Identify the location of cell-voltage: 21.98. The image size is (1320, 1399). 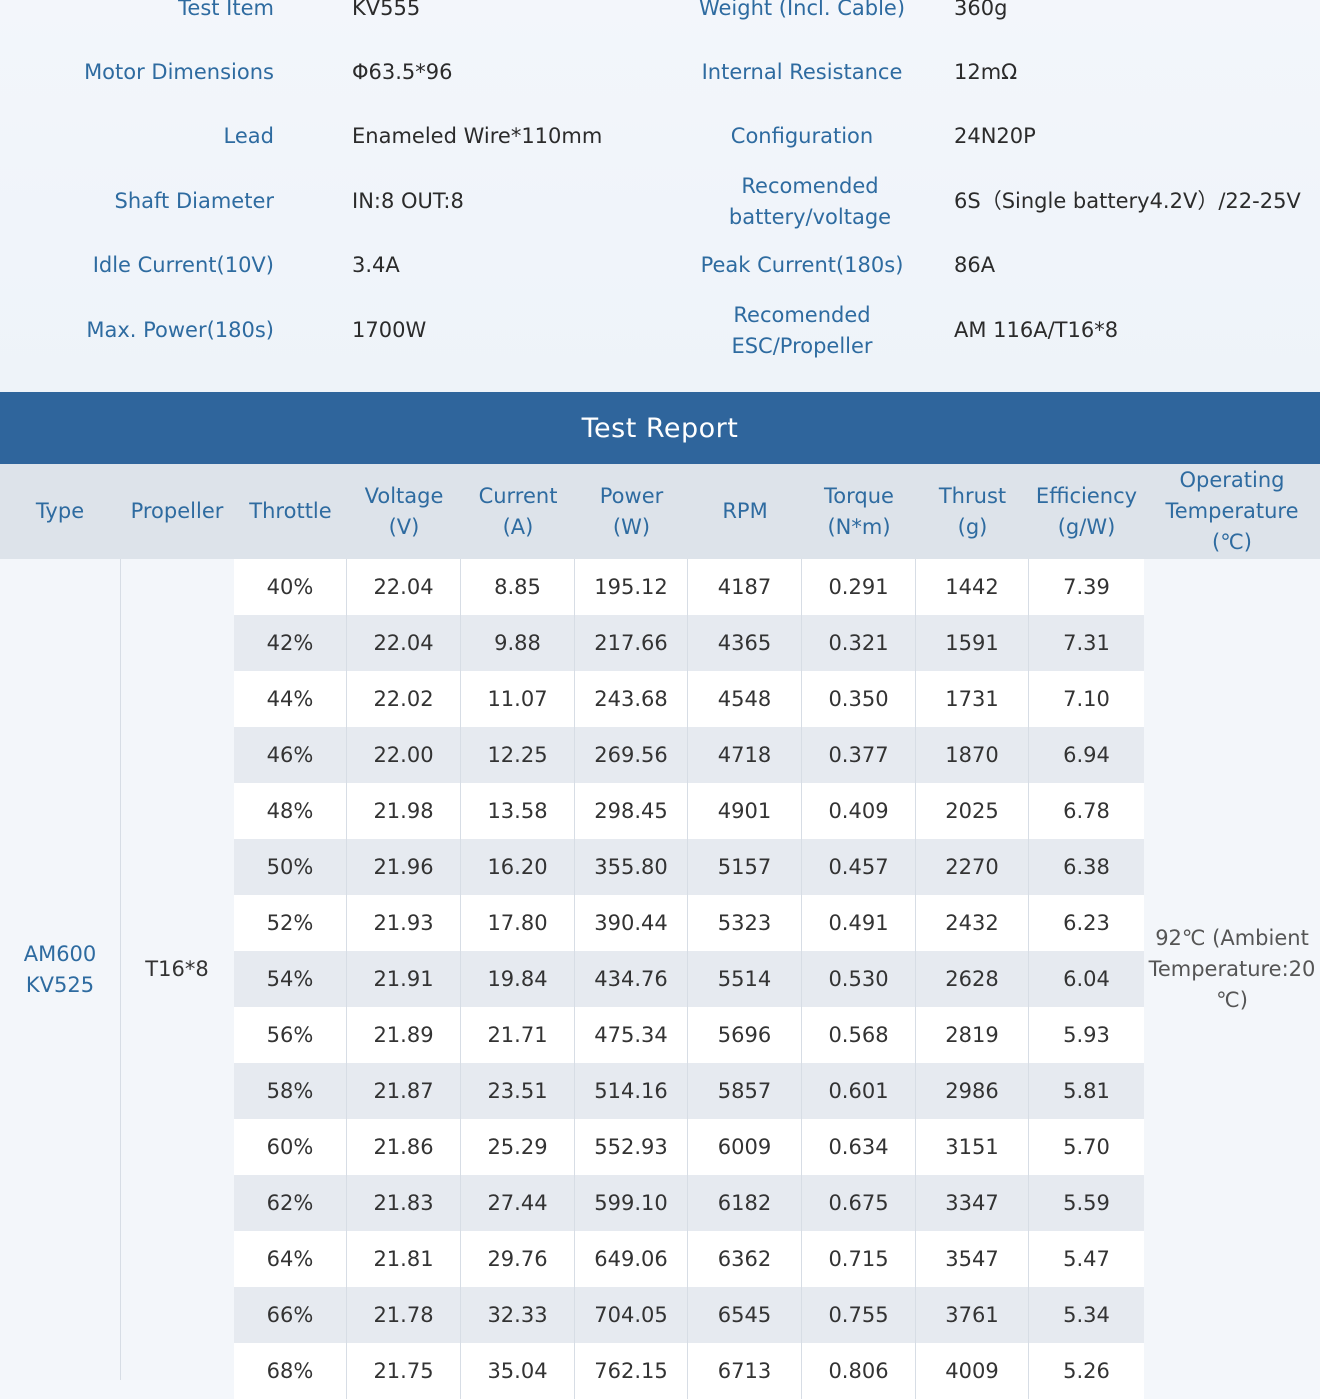
(404, 811).